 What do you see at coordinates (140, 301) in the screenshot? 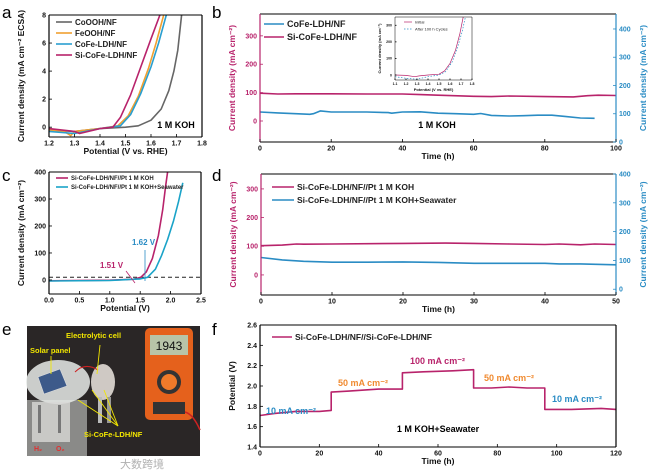
I see `x-tick-label: 1.5` at bounding box center [140, 301].